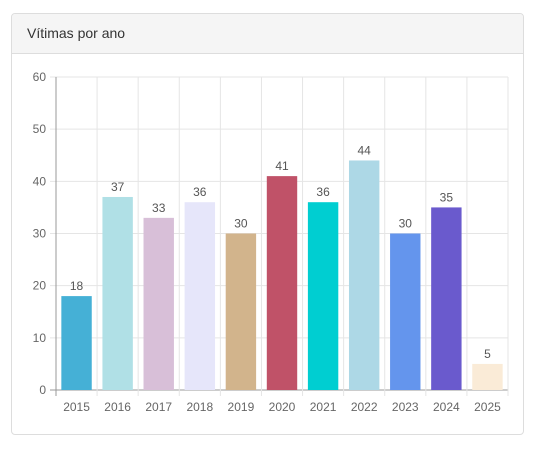 This screenshot has width=539, height=450. What do you see at coordinates (158, 407) in the screenshot?
I see `x-tick-label: 2017` at bounding box center [158, 407].